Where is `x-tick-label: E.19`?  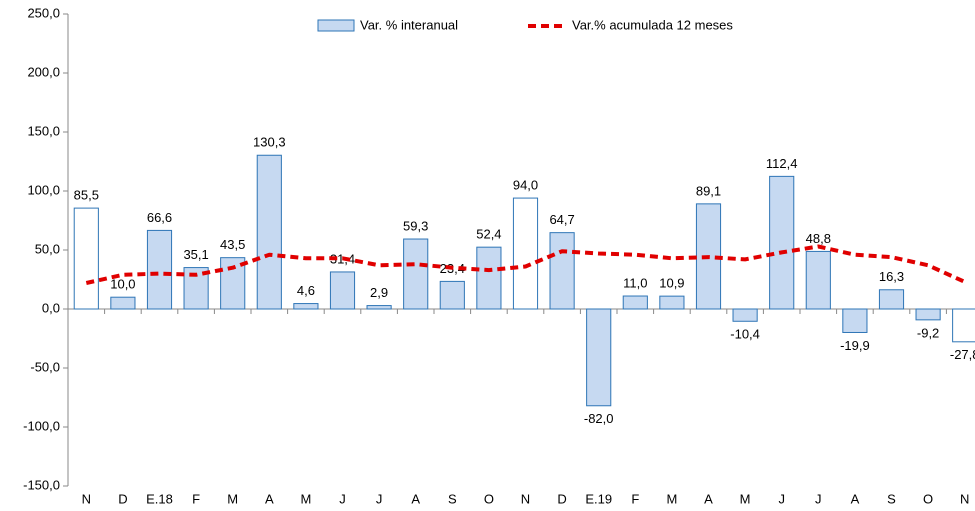 x-tick-label: E.19 is located at coordinates (598, 498).